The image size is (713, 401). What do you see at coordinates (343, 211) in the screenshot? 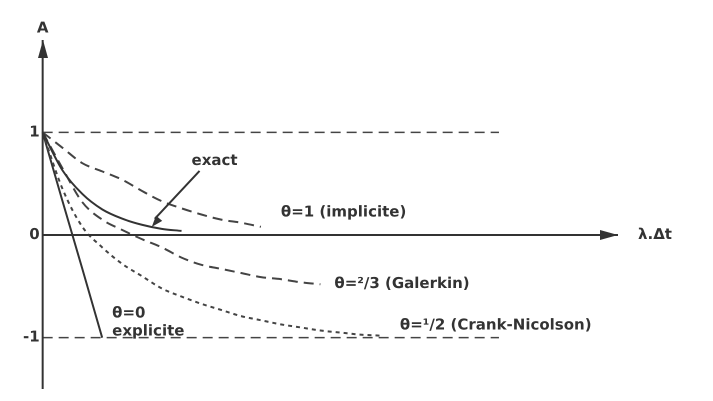
I see `series-label: θ=1 (implicite)` at bounding box center [343, 211].